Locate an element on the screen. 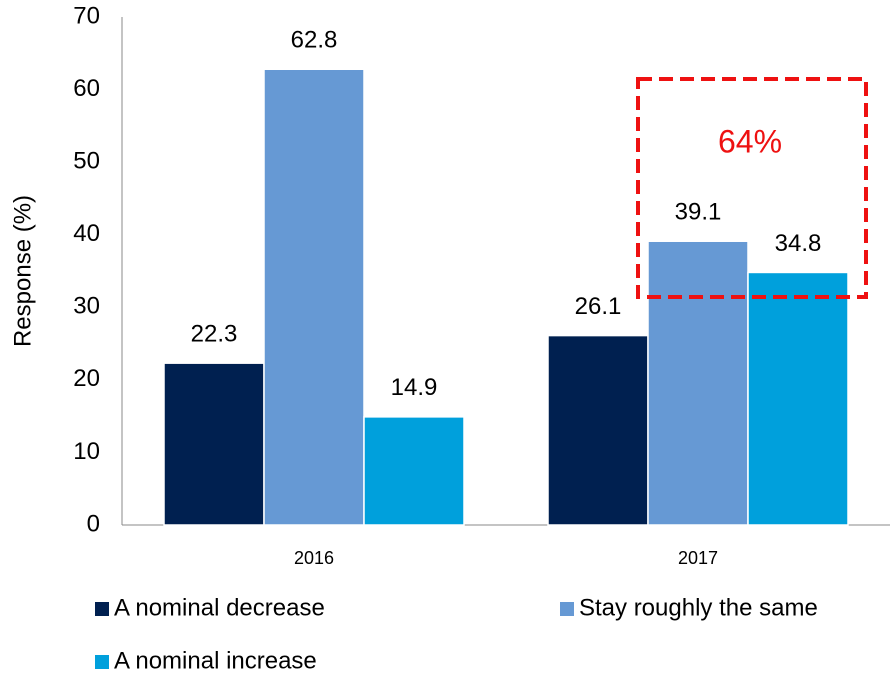 Image resolution: width=890 pixels, height=679 pixels. value-label: 39.1 is located at coordinates (698, 212).